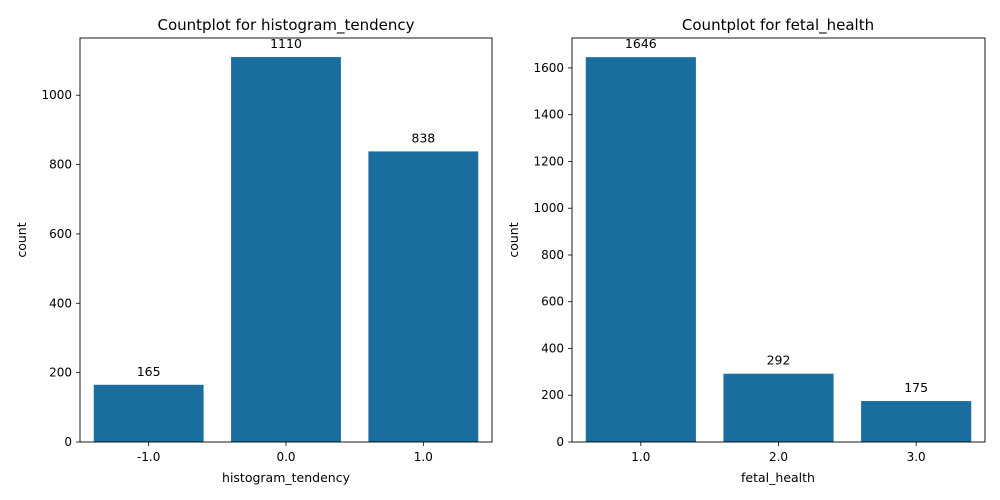  What do you see at coordinates (778, 477) in the screenshot?
I see `x-axis-label: fetal_health` at bounding box center [778, 477].